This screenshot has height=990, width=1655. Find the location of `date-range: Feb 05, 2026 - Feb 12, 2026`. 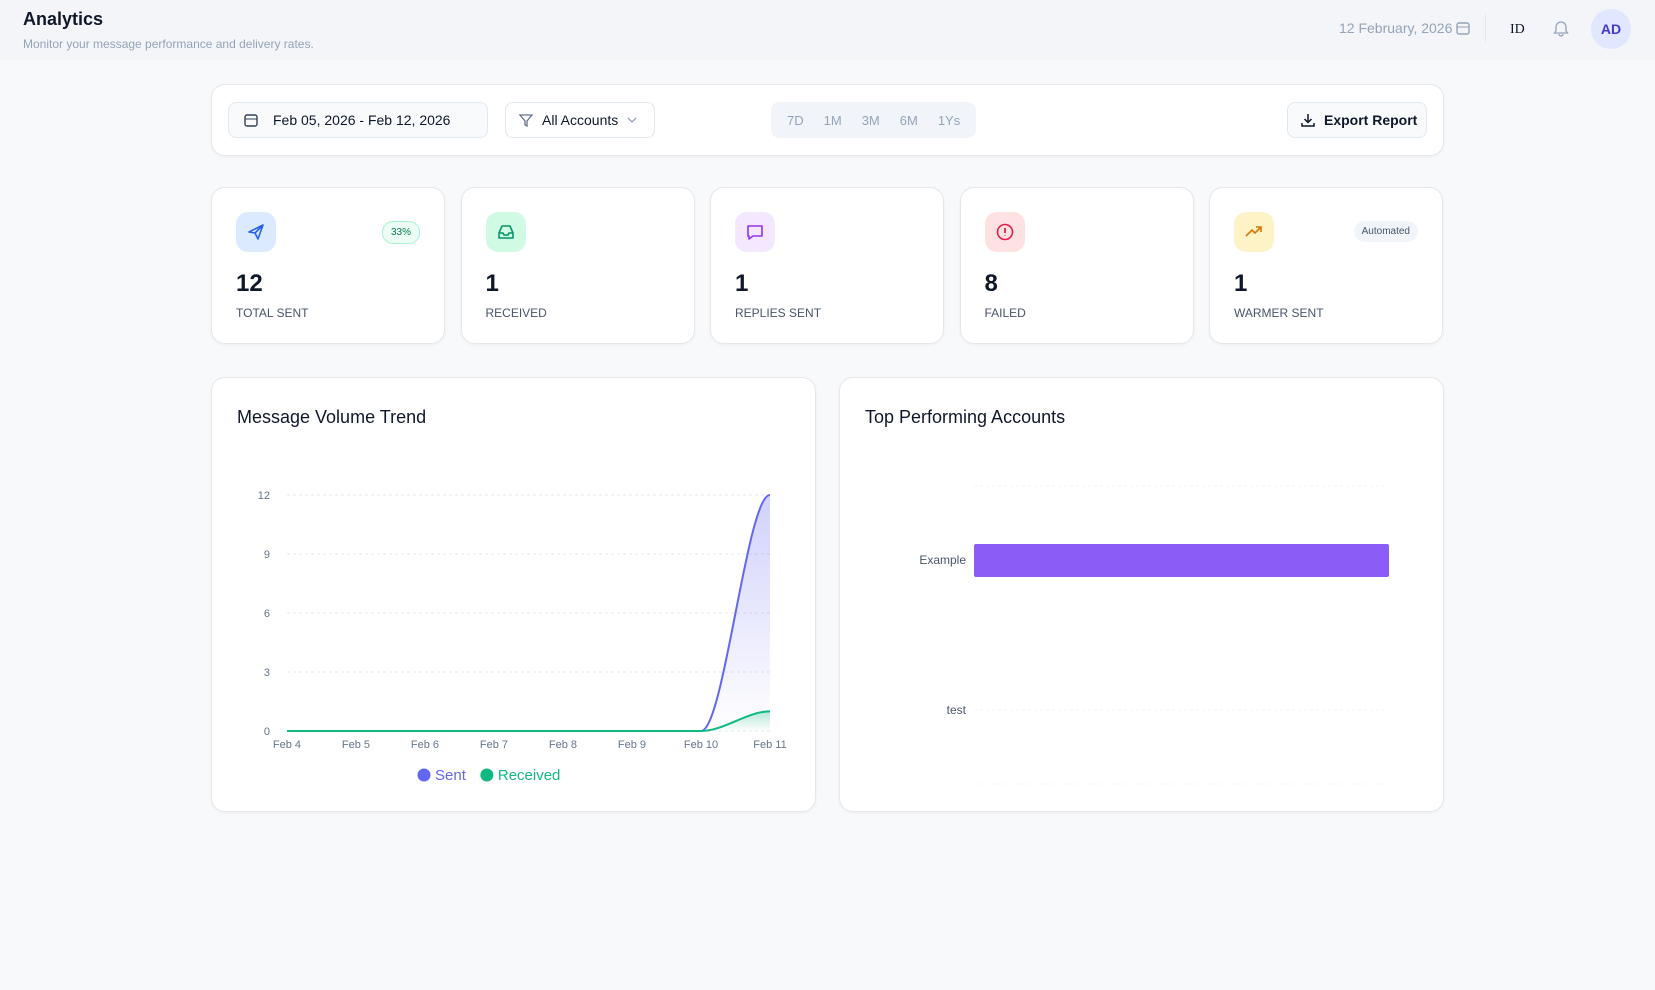

date-range: Feb 05, 2026 - Feb 12, 2026 is located at coordinates (362, 120).